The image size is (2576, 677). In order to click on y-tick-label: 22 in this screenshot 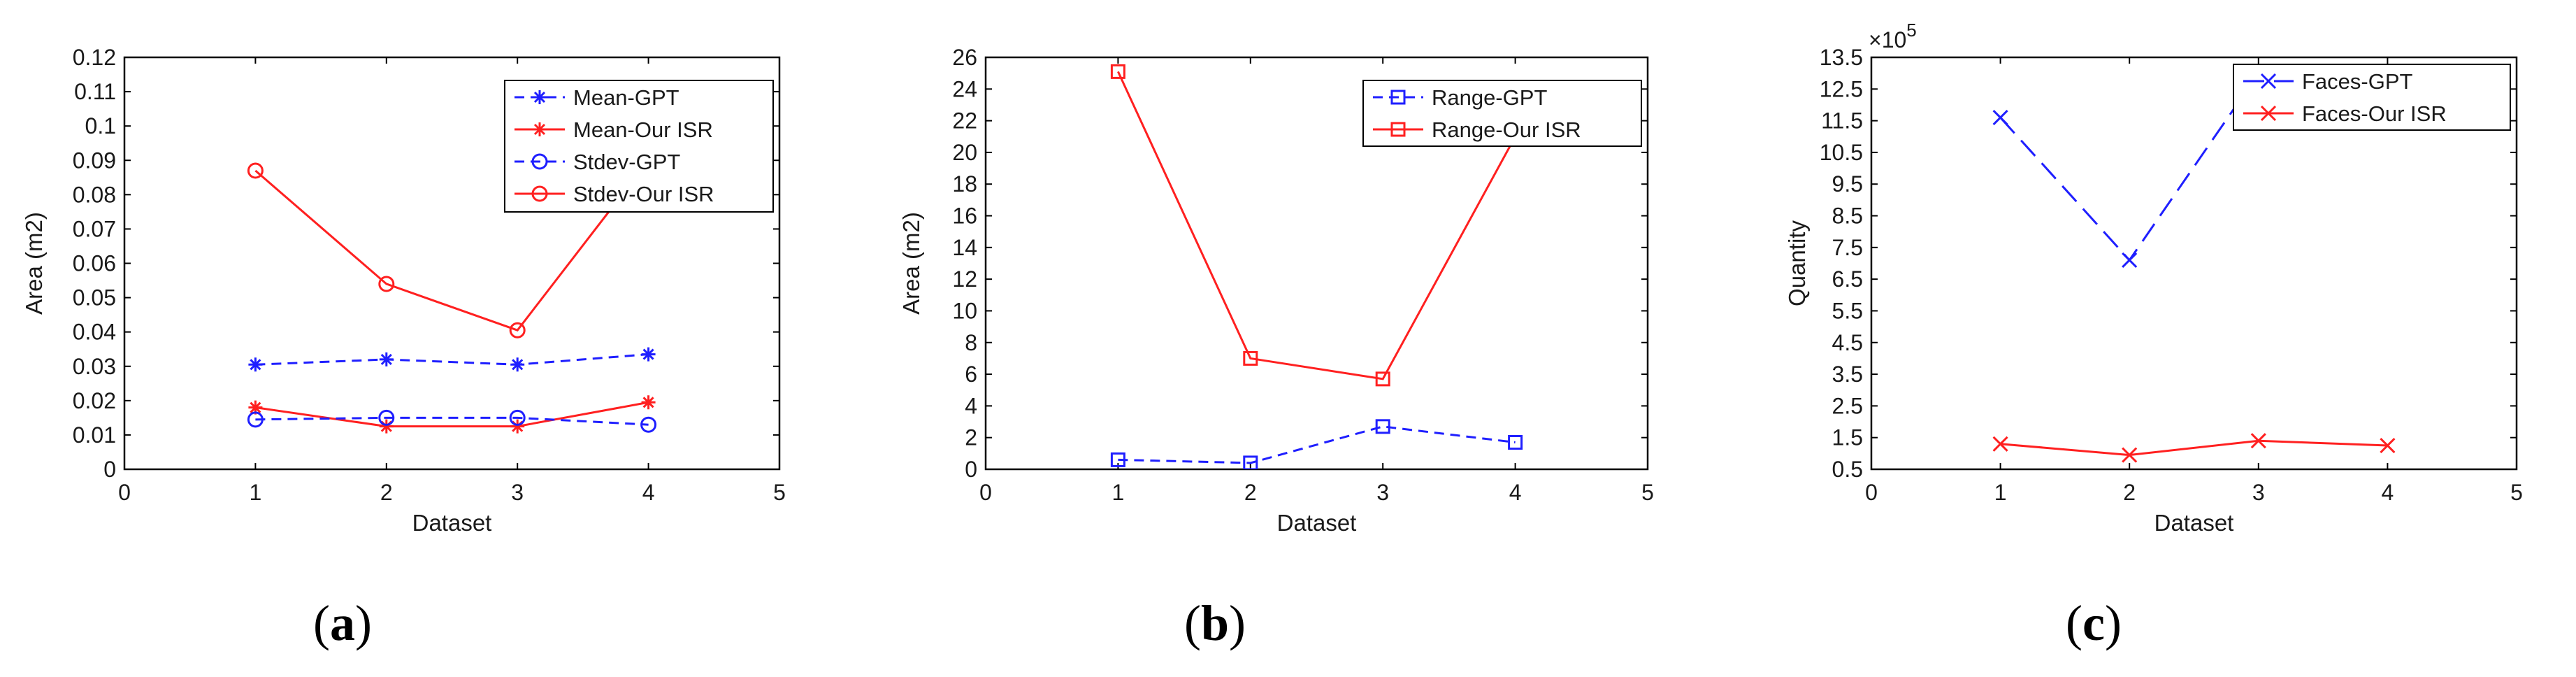, I will do `click(964, 121)`.